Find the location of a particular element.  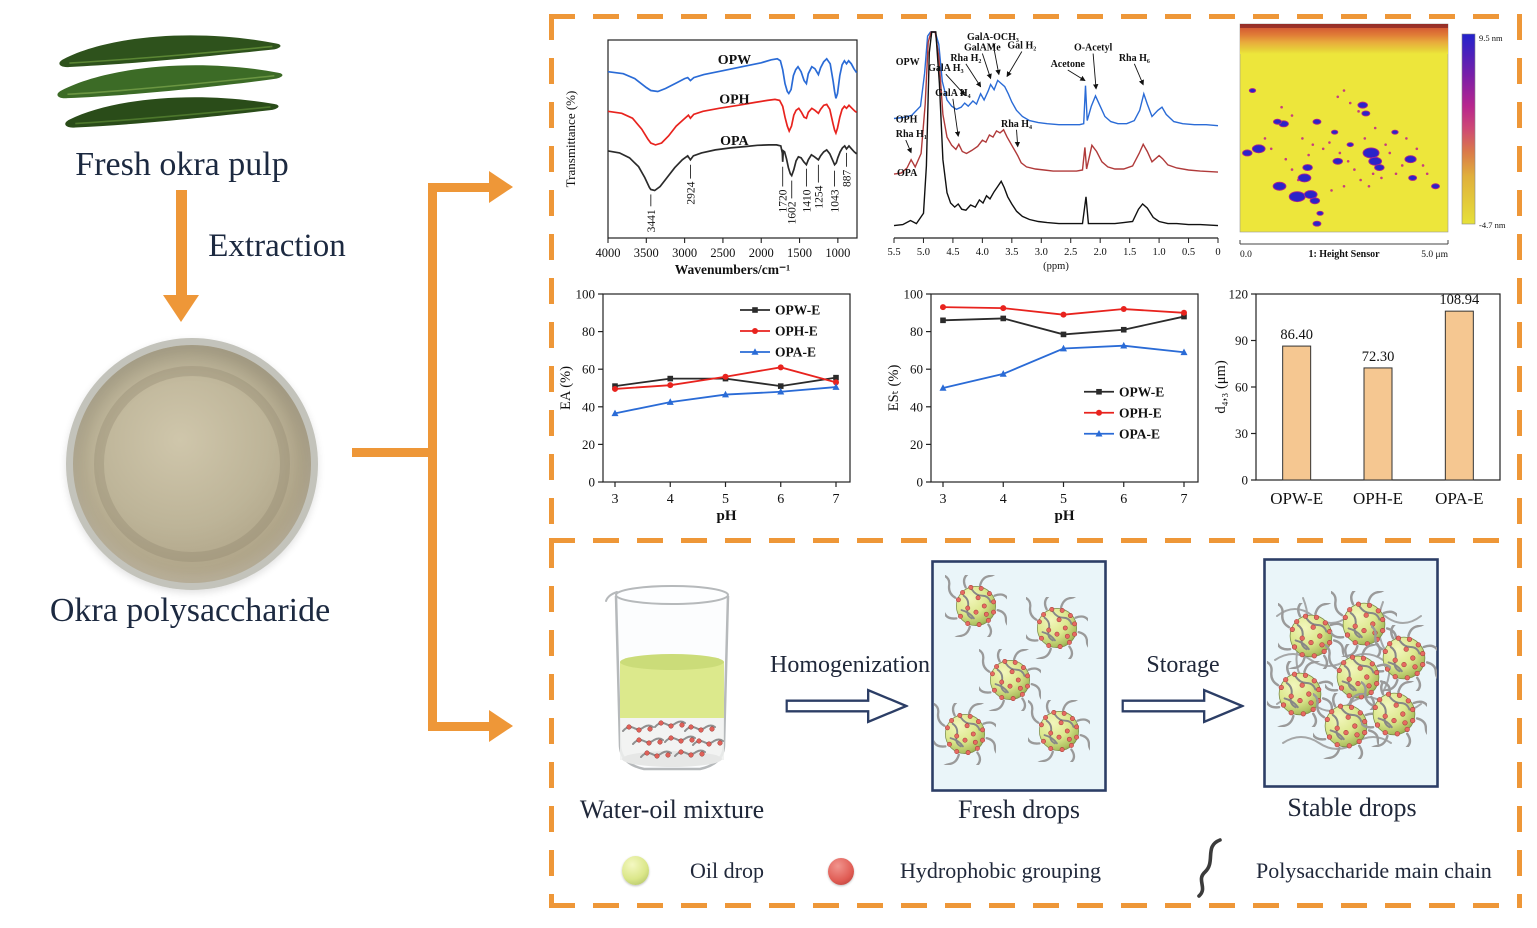

svg-text: 30 is located at coordinates (1241, 433).